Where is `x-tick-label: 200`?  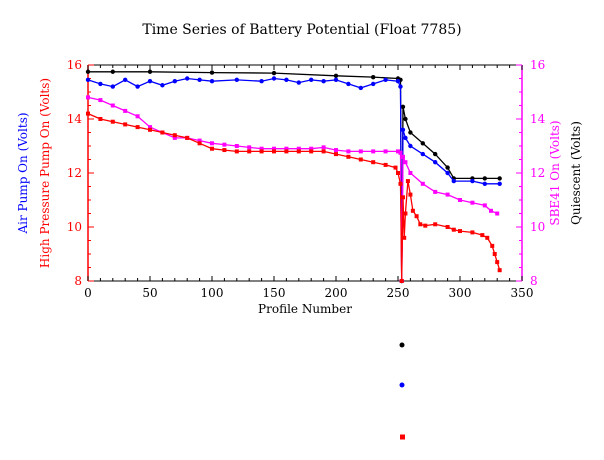 x-tick-label: 200 is located at coordinates (336, 293).